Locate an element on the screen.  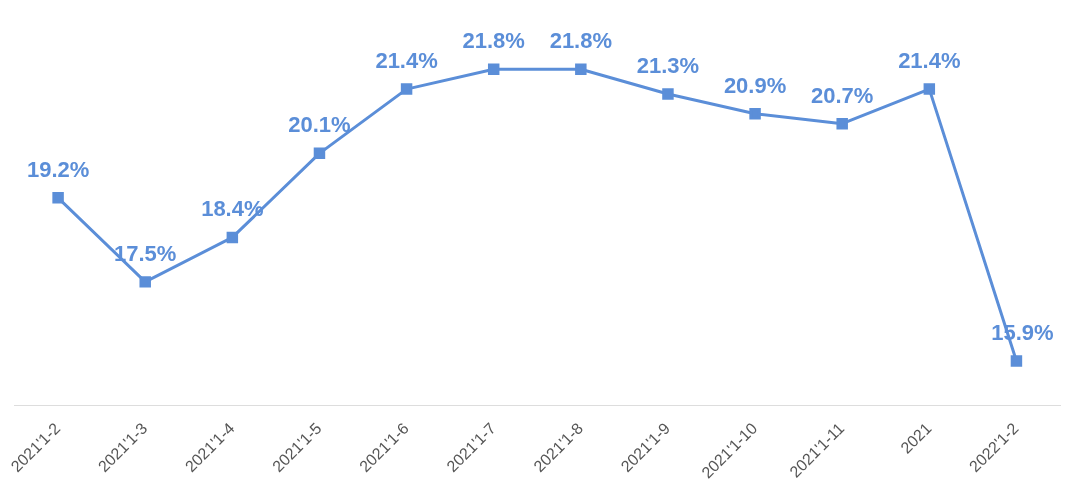
data-label: 20.7% is located at coordinates (842, 95).